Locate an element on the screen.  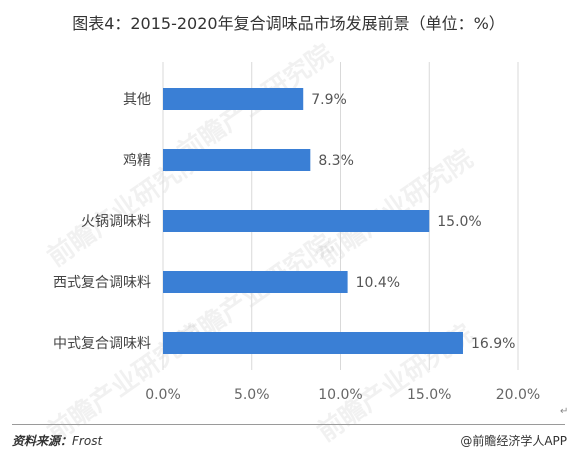
source-note: 资料来源：Frost is located at coordinates (57, 440).